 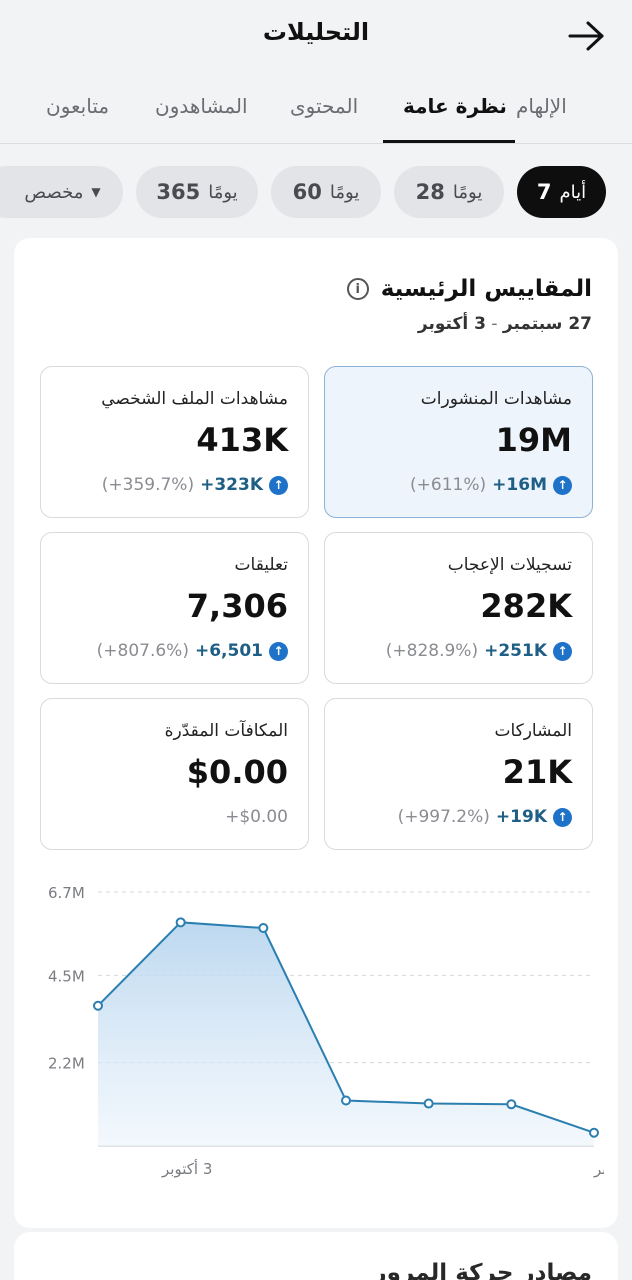 What do you see at coordinates (496, 399) in the screenshot?
I see `metric-label: مشاهدات المنشورات` at bounding box center [496, 399].